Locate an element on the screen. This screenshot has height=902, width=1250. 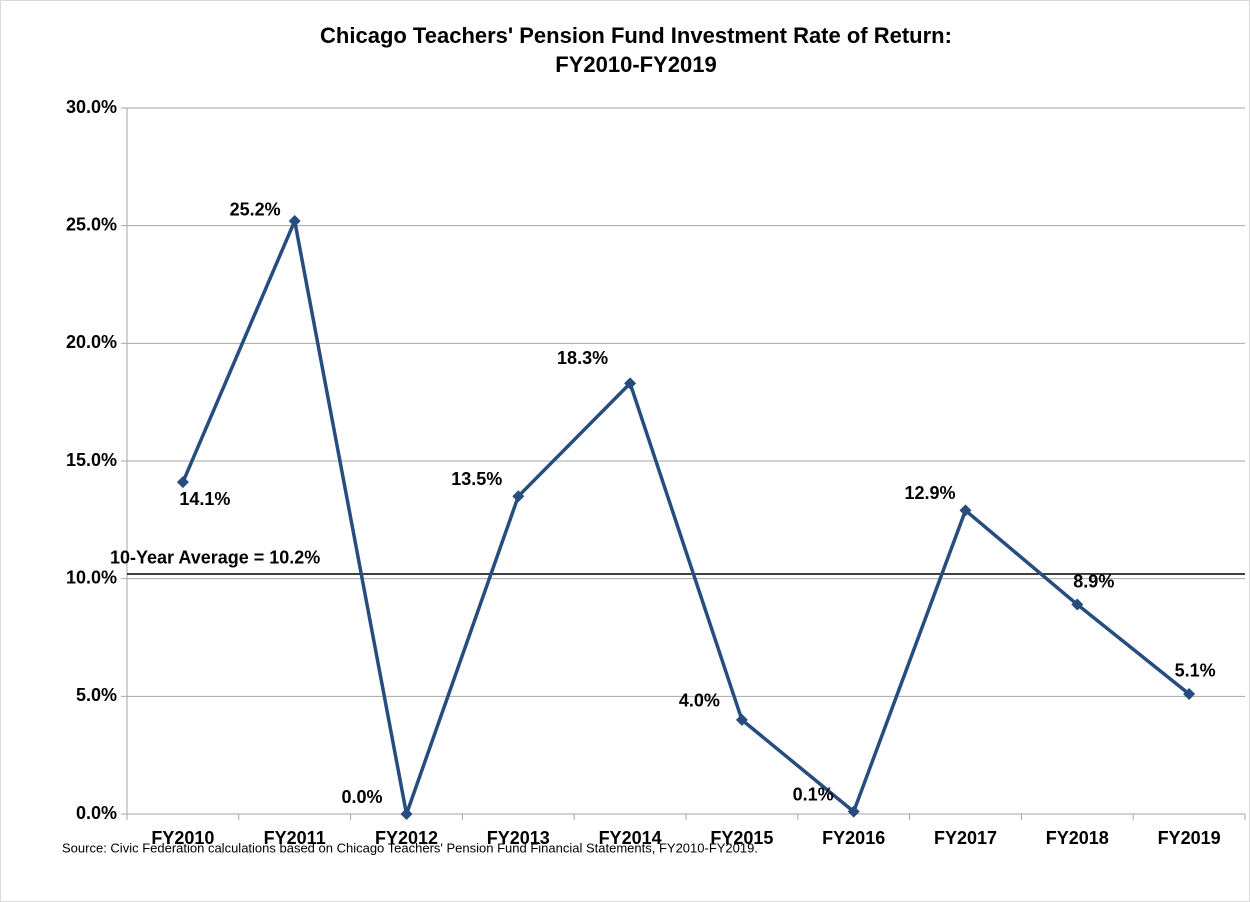
y-tick-label: 5.0% is located at coordinates (96, 695).